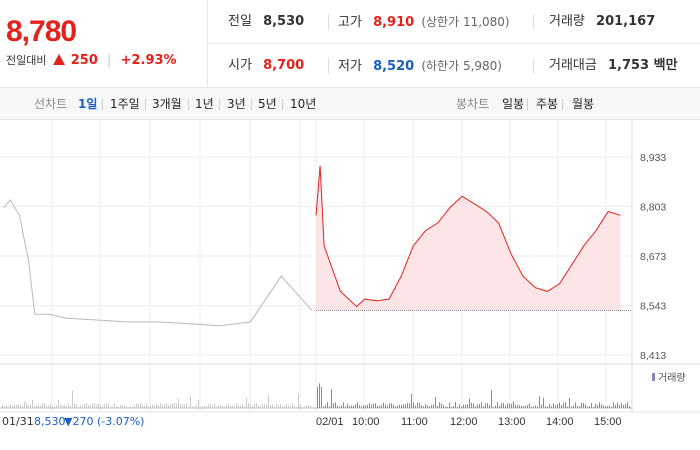  Describe the element at coordinates (267, 104) in the screenshot. I see `tab-5years: 5년` at that location.